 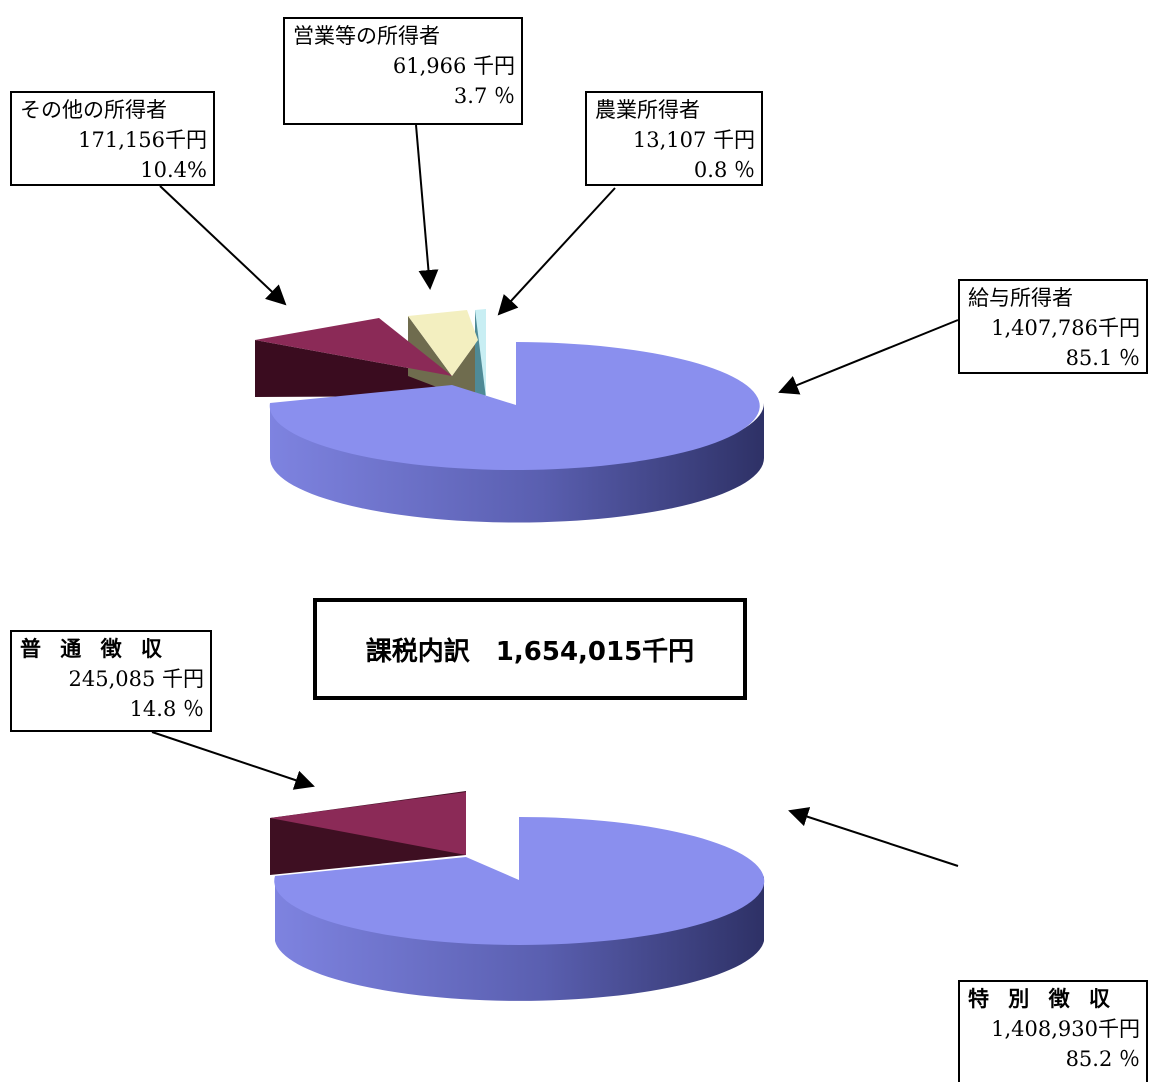 What do you see at coordinates (1042, 999) in the screenshot?
I see `label-name: 特 別 徴 収` at bounding box center [1042, 999].